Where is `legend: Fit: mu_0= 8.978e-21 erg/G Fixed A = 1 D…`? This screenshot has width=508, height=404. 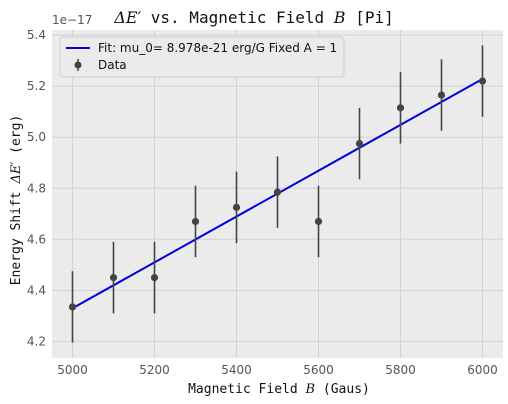
legend: Fit: mu_0= 8.978e-21 erg/G Fixed A = 1 D… is located at coordinates (202, 57).